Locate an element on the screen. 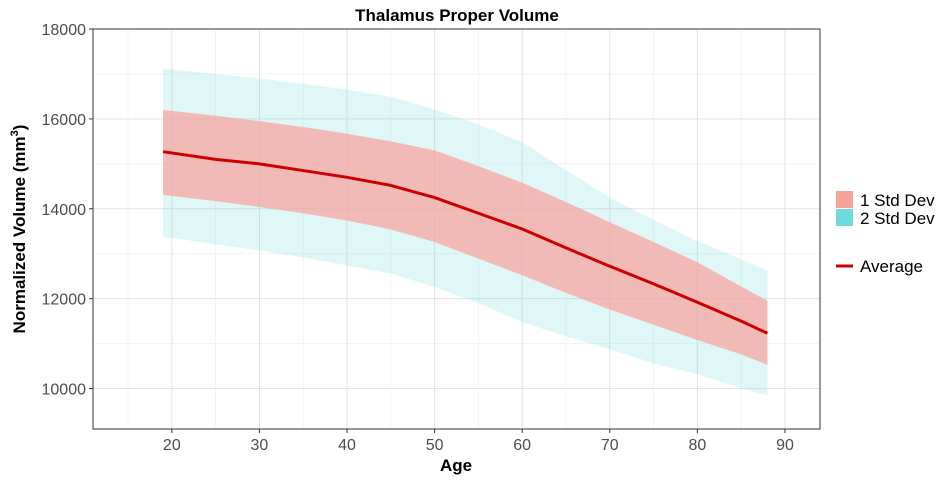 This screenshot has width=950, height=480. y-tick-label: 14000 is located at coordinates (64, 210).